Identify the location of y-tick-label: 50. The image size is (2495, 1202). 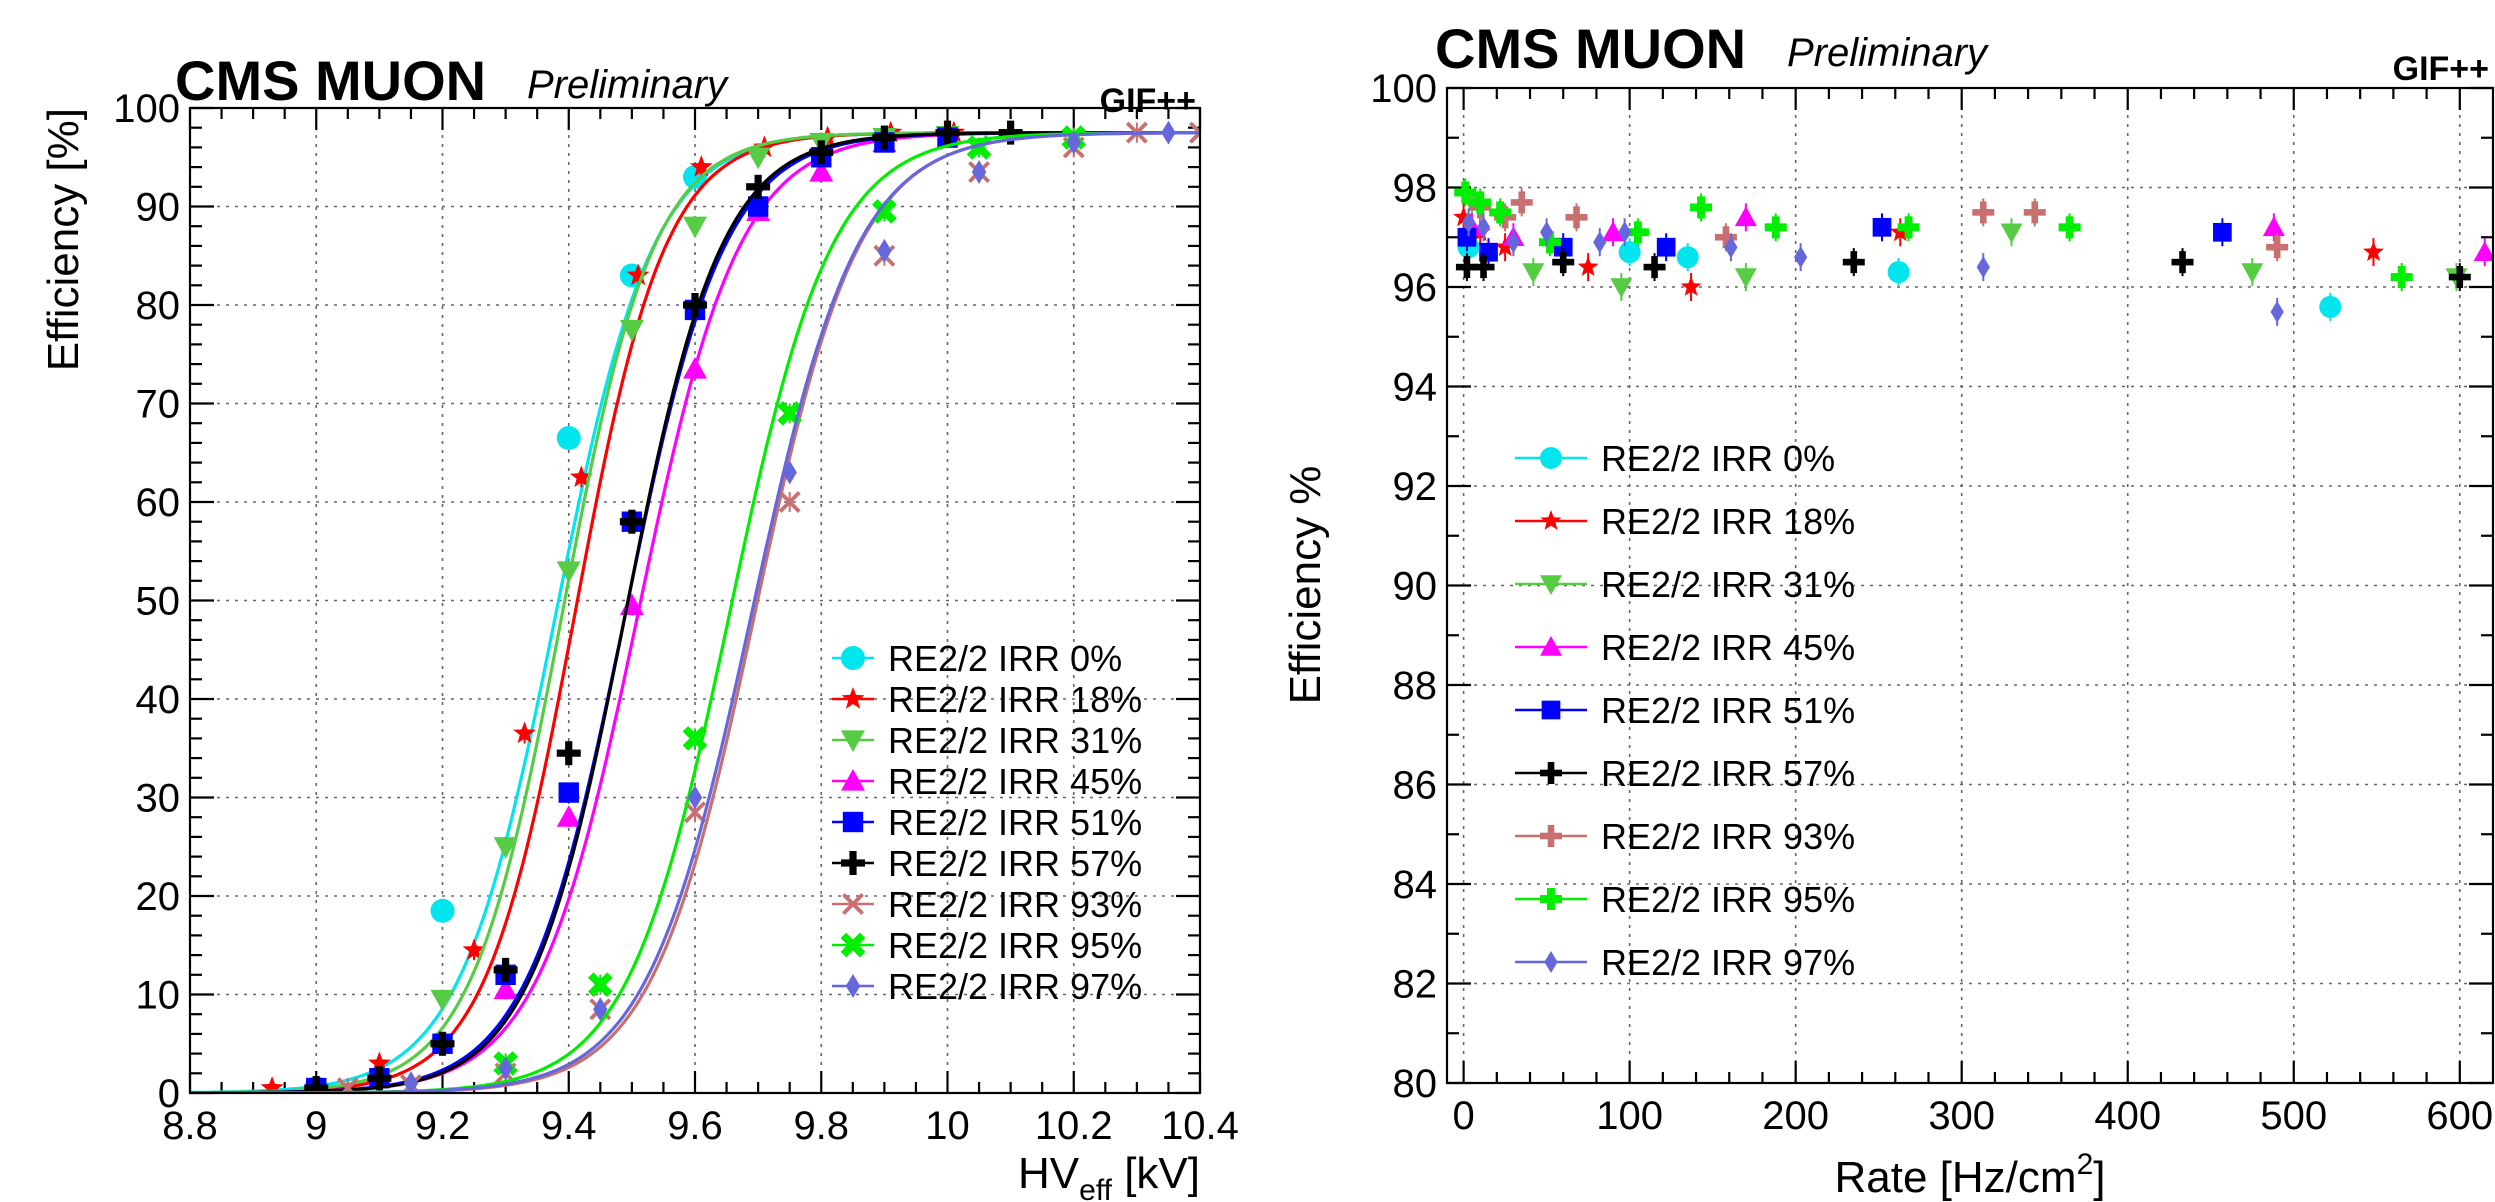
(158, 602).